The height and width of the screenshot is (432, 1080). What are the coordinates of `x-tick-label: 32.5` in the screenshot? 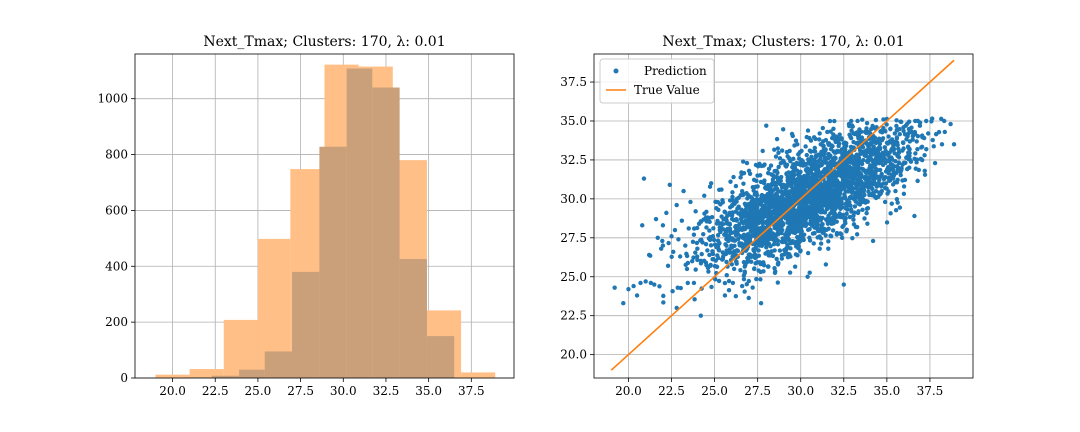 It's located at (843, 391).